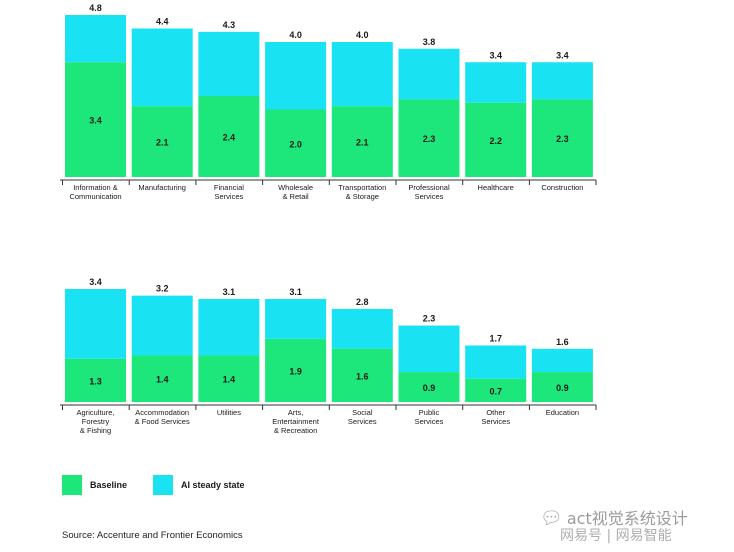 This screenshot has width=734, height=552. What do you see at coordinates (95, 8) in the screenshot?
I see `total-label-0-0: 4.8` at bounding box center [95, 8].